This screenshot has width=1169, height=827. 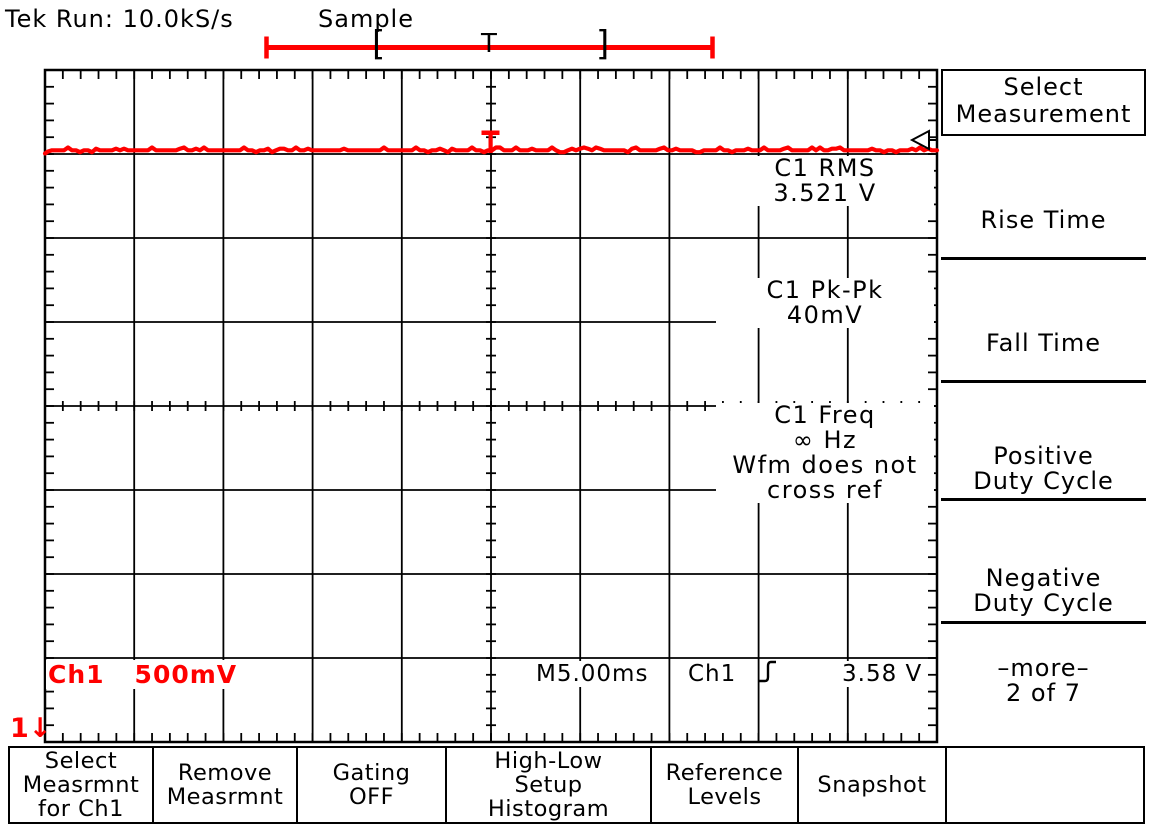 What do you see at coordinates (1045, 785) in the screenshot?
I see `bottom-menu-empty` at bounding box center [1045, 785].